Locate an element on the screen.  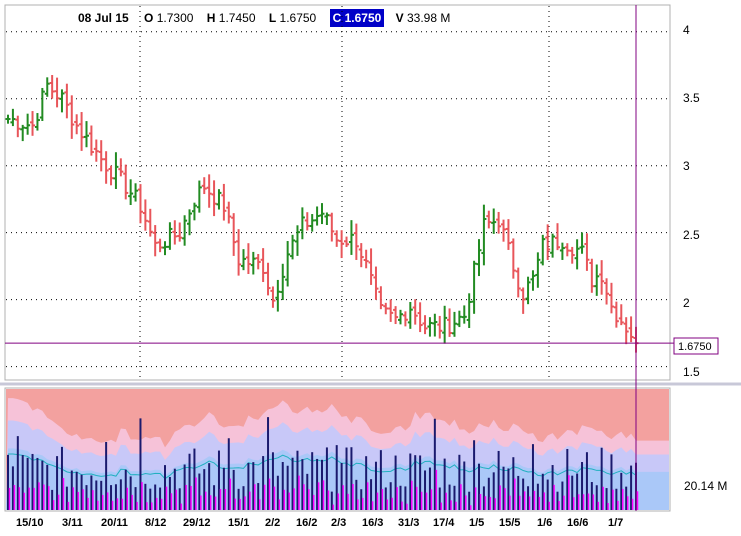
x-label: 2/2 is located at coordinates (272, 523).